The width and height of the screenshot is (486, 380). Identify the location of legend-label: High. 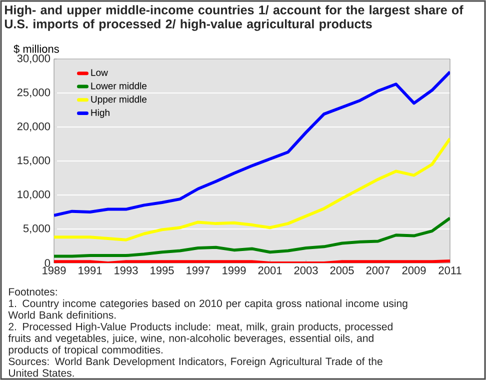
(100, 113).